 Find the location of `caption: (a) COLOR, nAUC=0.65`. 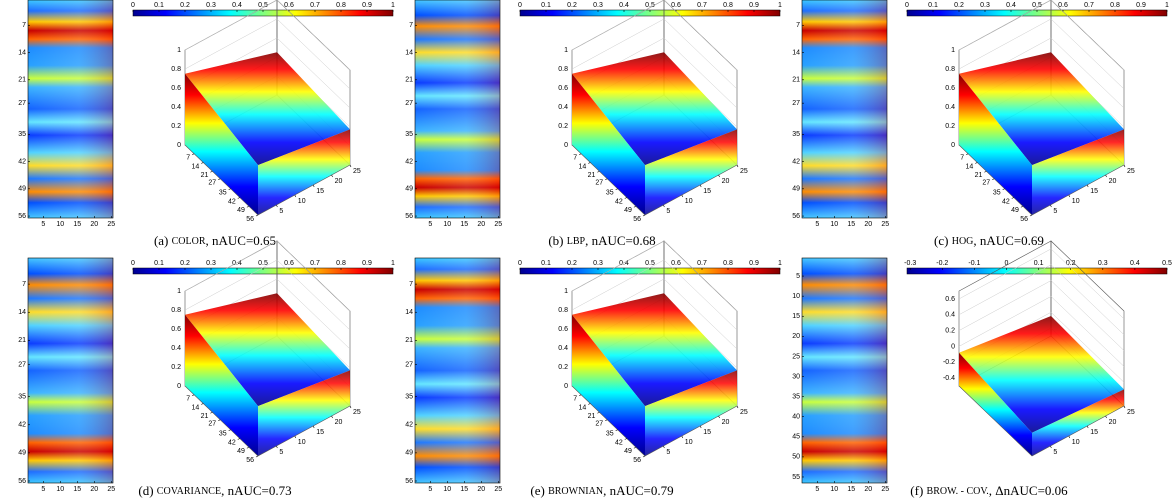

caption: (a) COLOR, nAUC=0.65 is located at coordinates (215, 240).